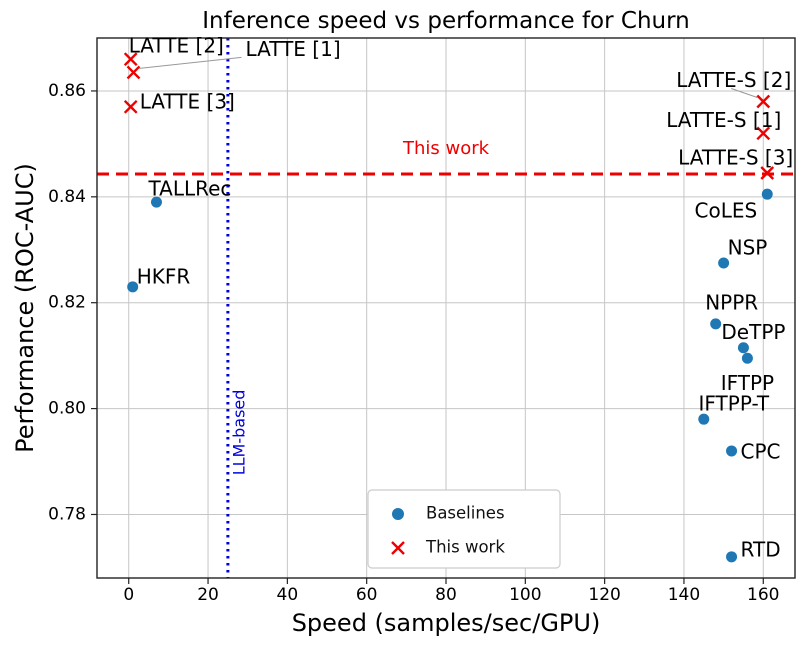 This screenshot has width=811, height=653. What do you see at coordinates (716, 324) in the screenshot?
I see `data-point-nppr` at bounding box center [716, 324].